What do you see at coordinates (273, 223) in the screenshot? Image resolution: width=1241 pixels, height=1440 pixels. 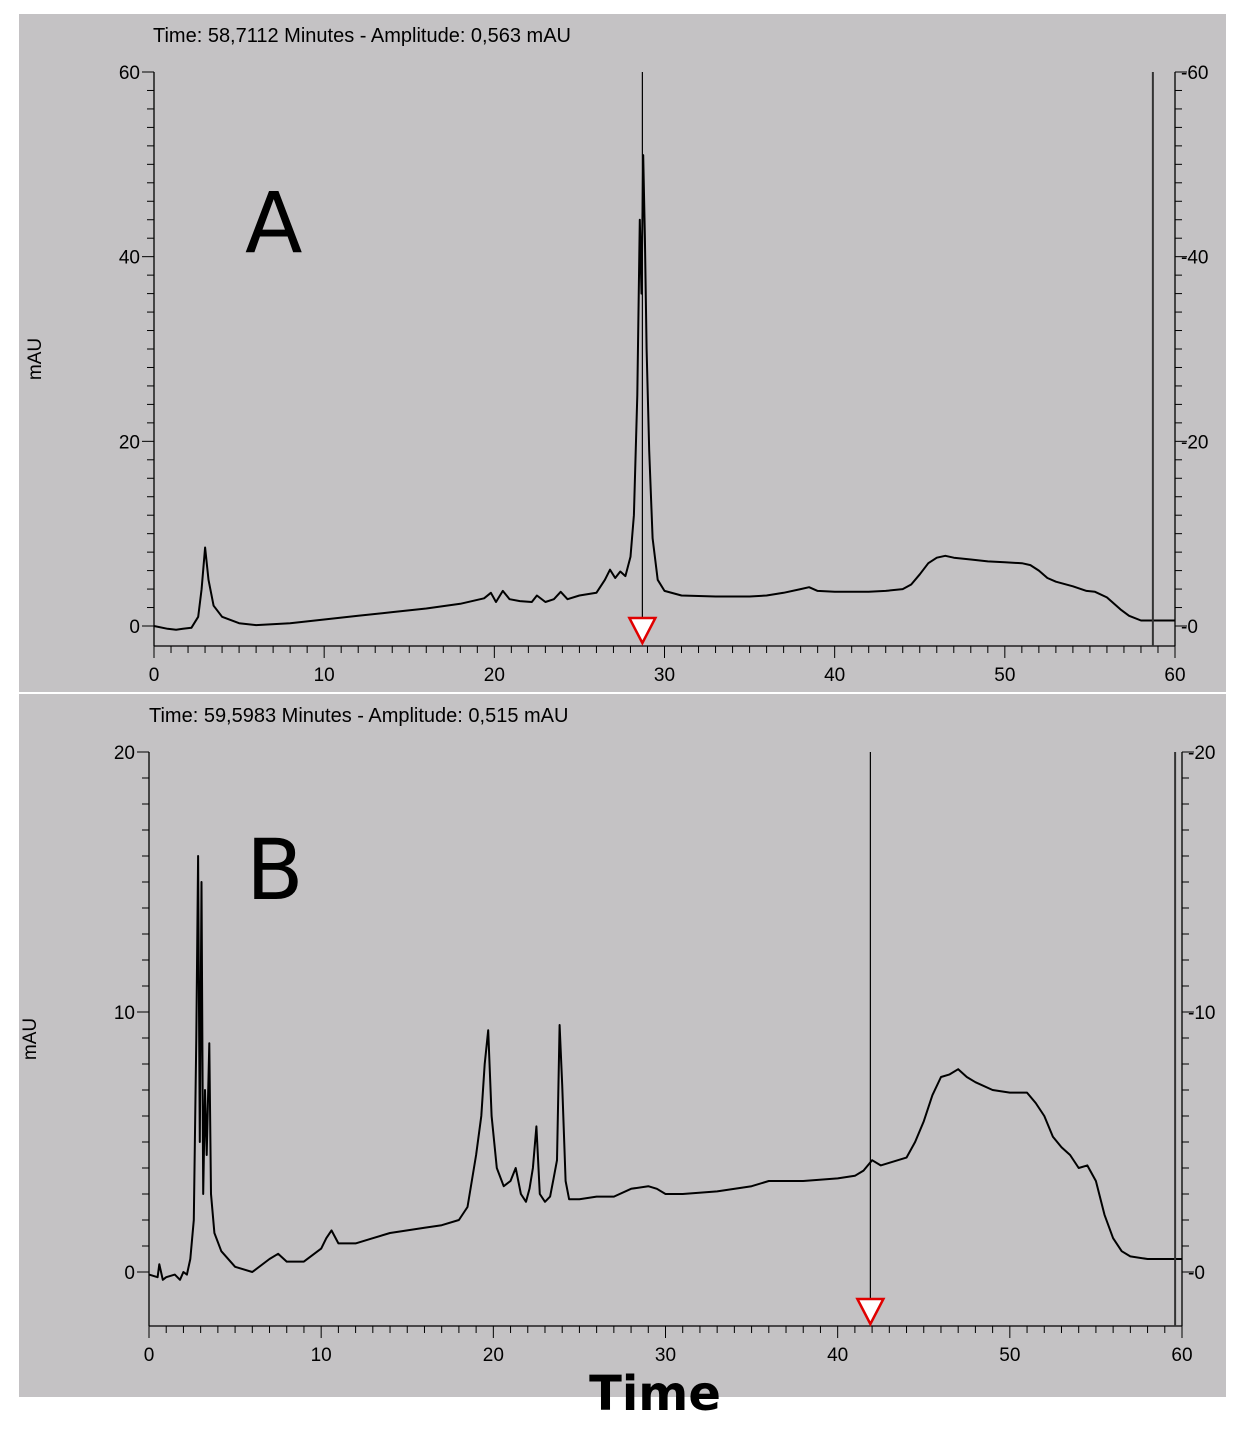 I see `panel-letter: A` at bounding box center [273, 223].